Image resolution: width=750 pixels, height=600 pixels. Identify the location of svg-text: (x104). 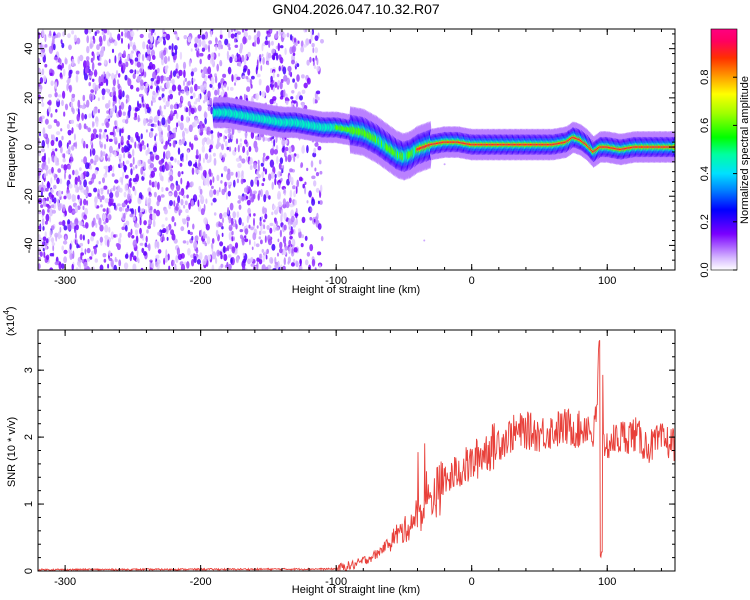
(9, 321).